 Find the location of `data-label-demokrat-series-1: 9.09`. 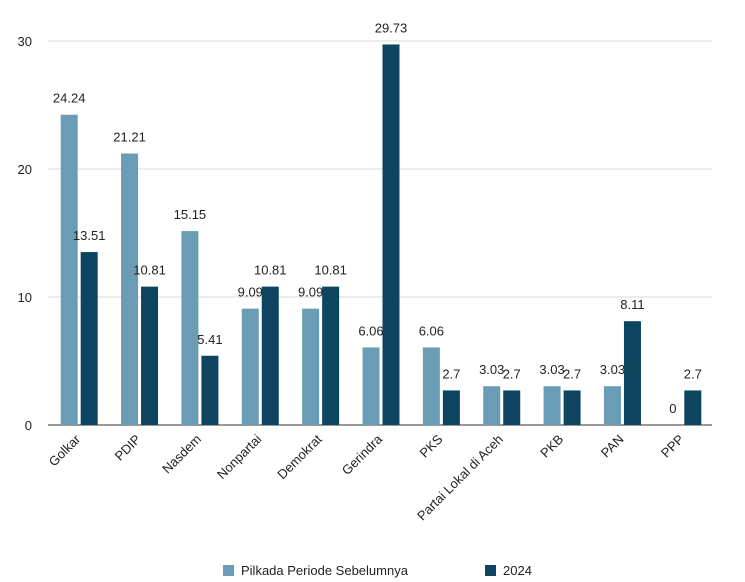

data-label-demokrat-series-1: 9.09 is located at coordinates (310, 292).